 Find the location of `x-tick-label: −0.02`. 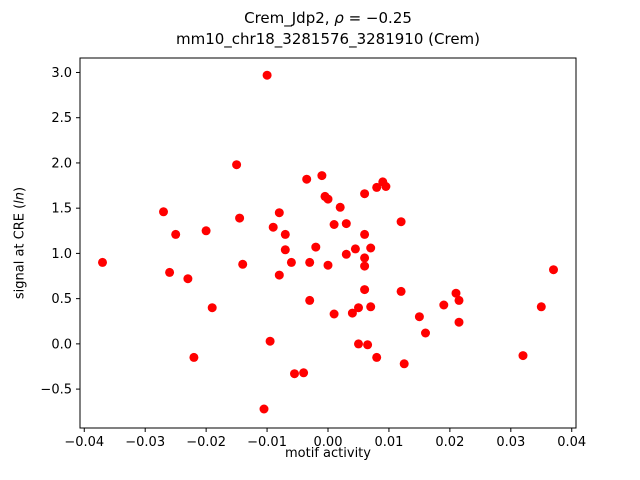

x-tick-label: −0.02 is located at coordinates (206, 442).